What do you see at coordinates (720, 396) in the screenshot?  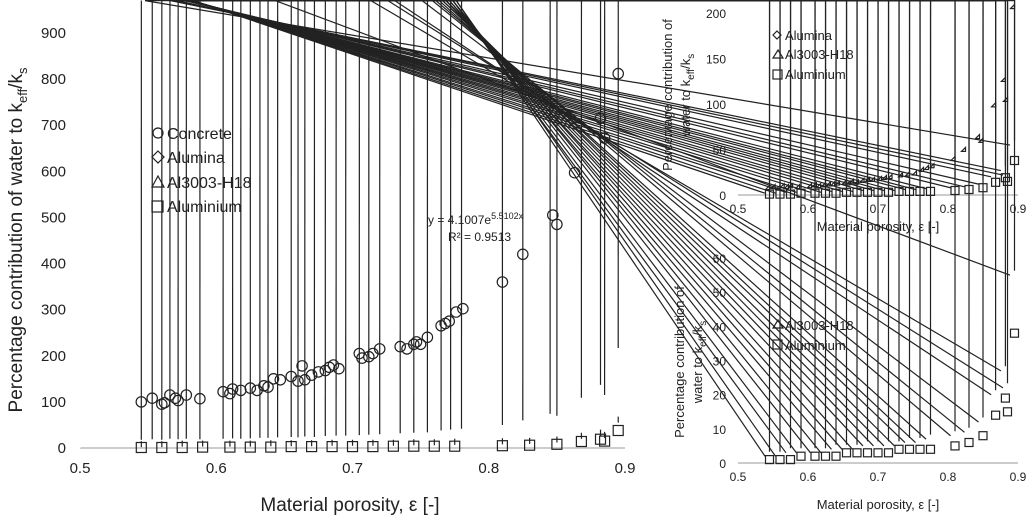 I see `y-tick-label: 20` at bounding box center [720, 396].